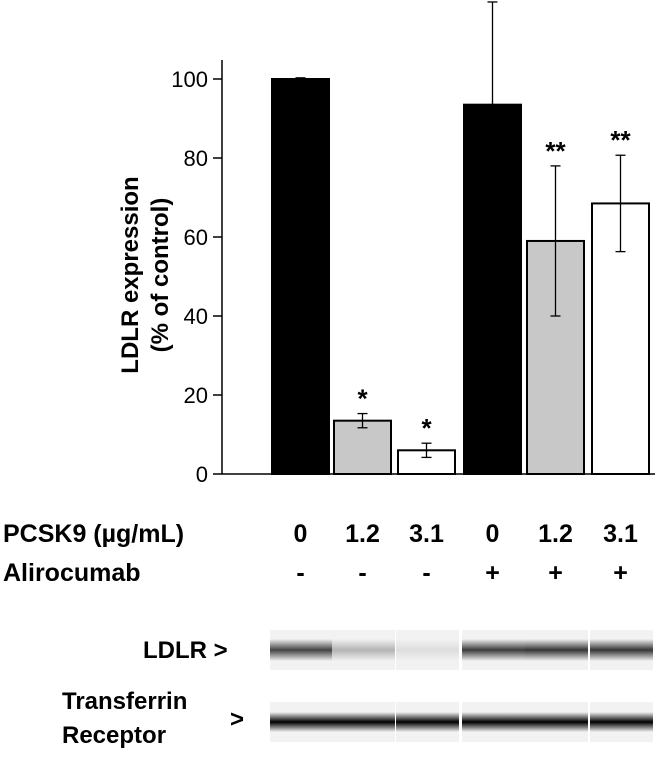 This screenshot has width=664, height=761. What do you see at coordinates (160, 275) in the screenshot?
I see `y-axis-title-line2: (% of control)` at bounding box center [160, 275].